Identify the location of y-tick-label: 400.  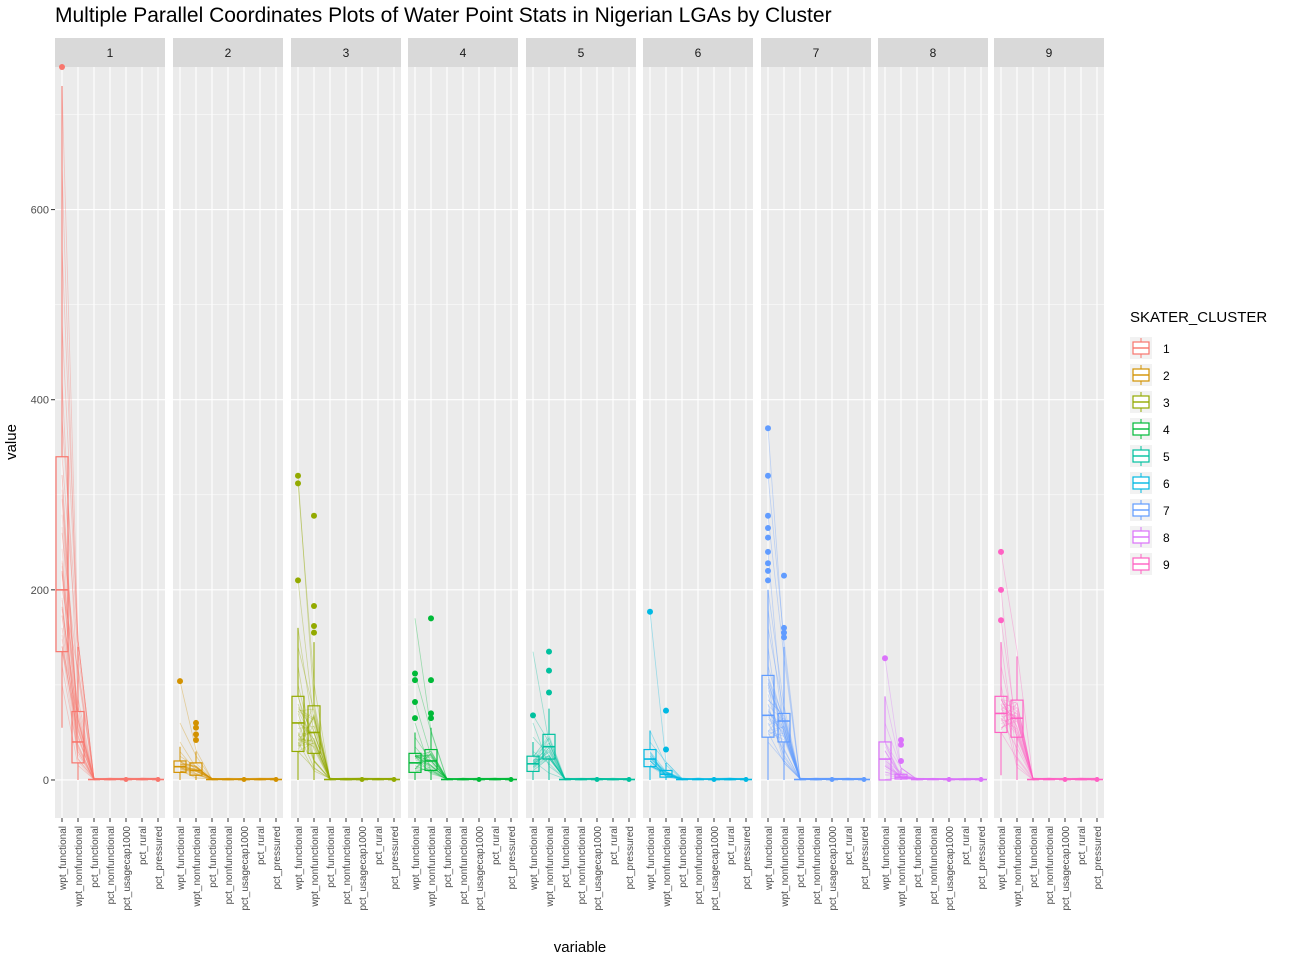
(40, 401).